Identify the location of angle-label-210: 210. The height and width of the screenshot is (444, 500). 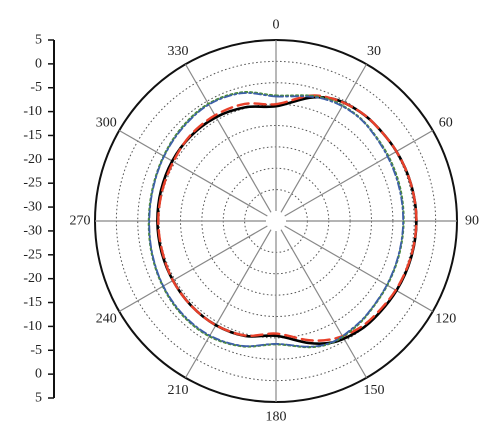
(178, 390).